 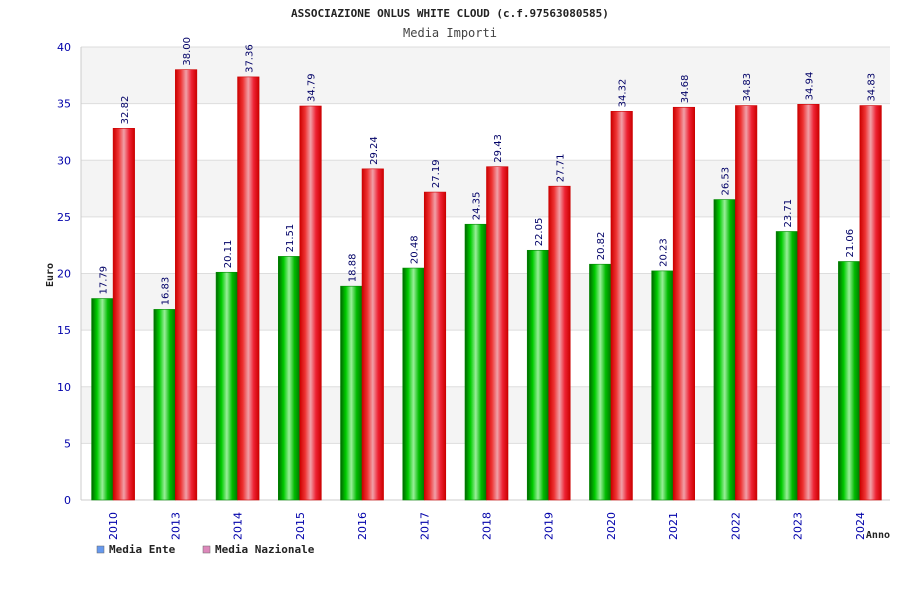 I want to click on data-label-media-ente-2015: 21.51, so click(x=290, y=238).